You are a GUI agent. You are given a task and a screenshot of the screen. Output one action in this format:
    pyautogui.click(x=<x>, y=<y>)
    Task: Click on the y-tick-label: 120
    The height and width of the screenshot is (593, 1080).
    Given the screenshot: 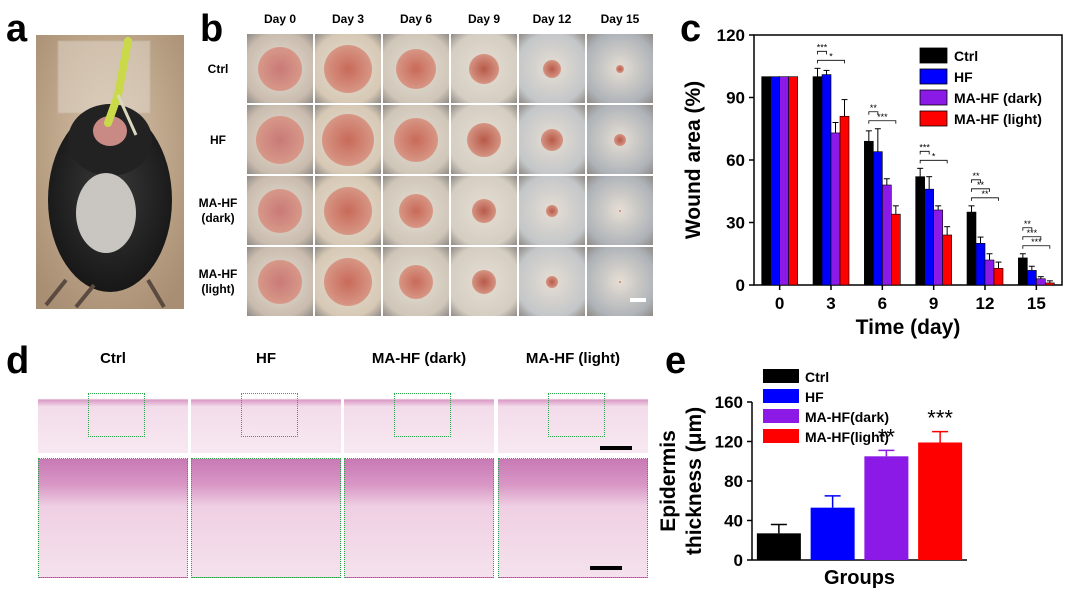 What is the action you would take?
    pyautogui.click(x=731, y=35)
    